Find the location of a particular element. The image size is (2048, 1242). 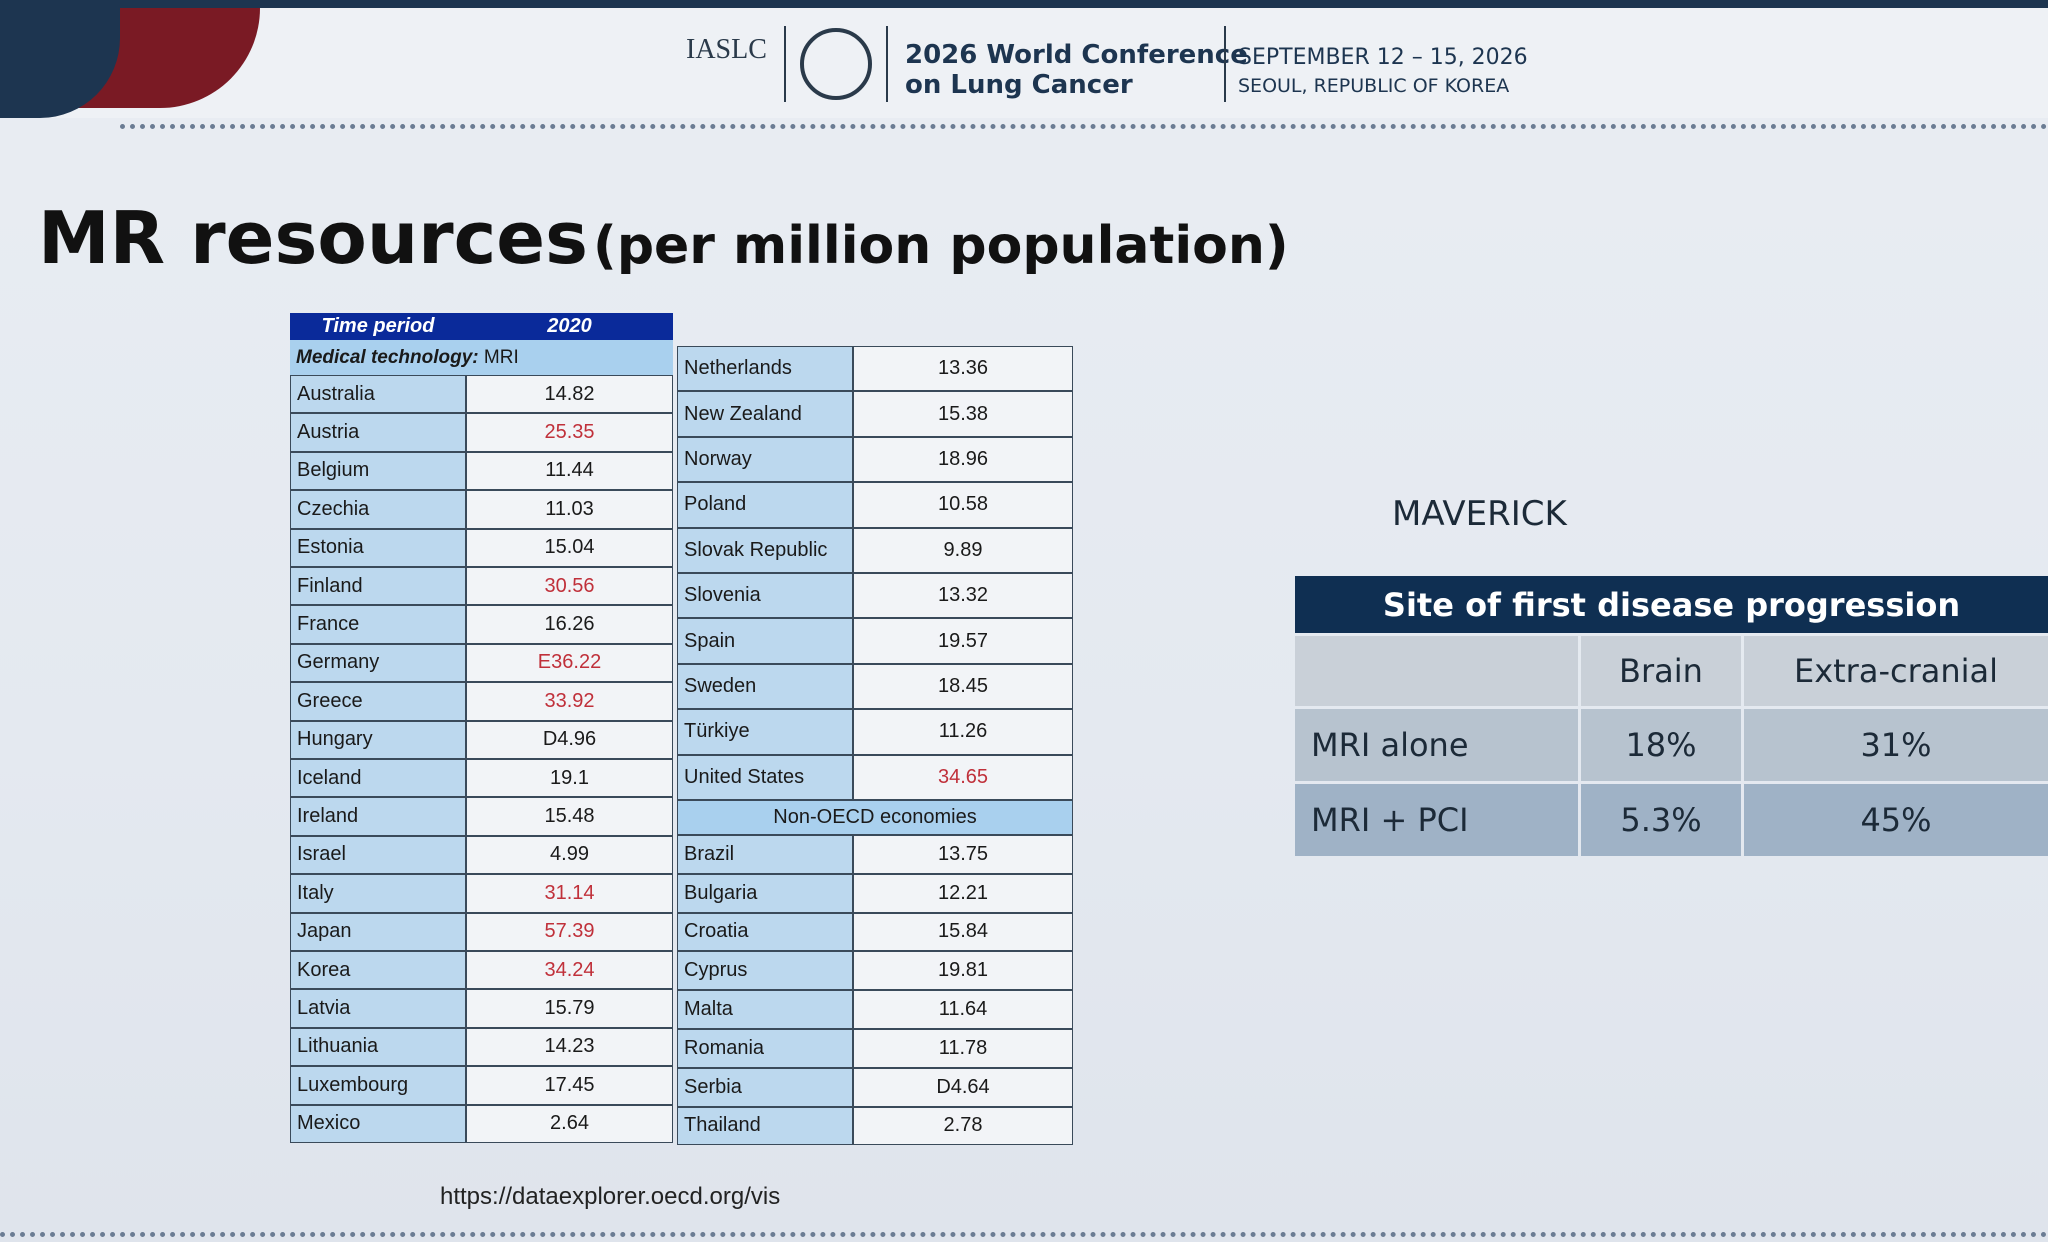

table-row: New Zealand 15.38 is located at coordinates (875, 414).